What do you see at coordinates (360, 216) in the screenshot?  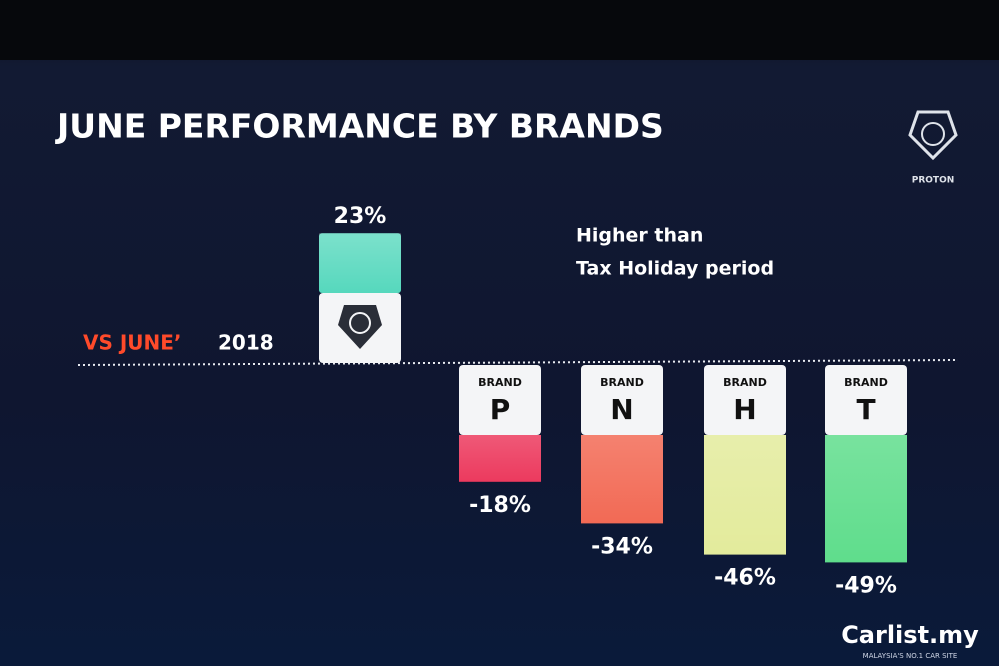 I see `value-label: 23%` at bounding box center [360, 216].